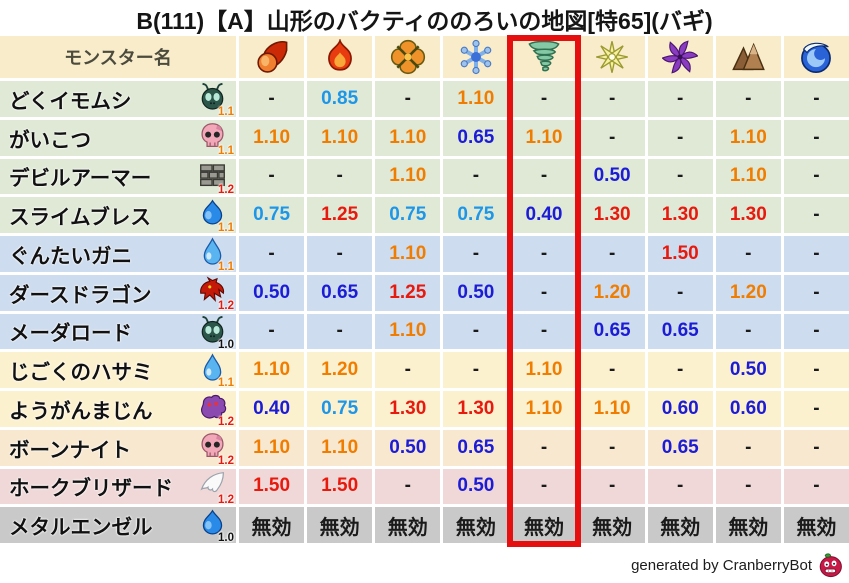 The height and width of the screenshot is (583, 849). I want to click on monster-name: ボーンナイト, so click(70, 450).